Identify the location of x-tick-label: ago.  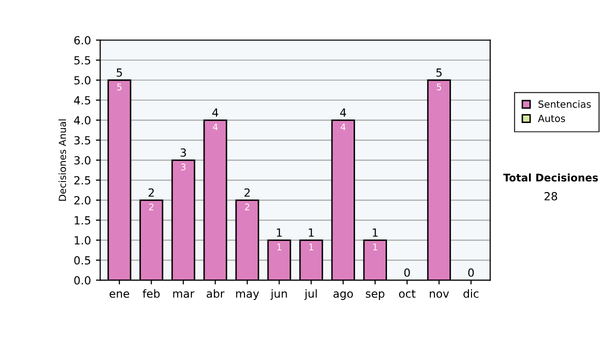
(343, 295).